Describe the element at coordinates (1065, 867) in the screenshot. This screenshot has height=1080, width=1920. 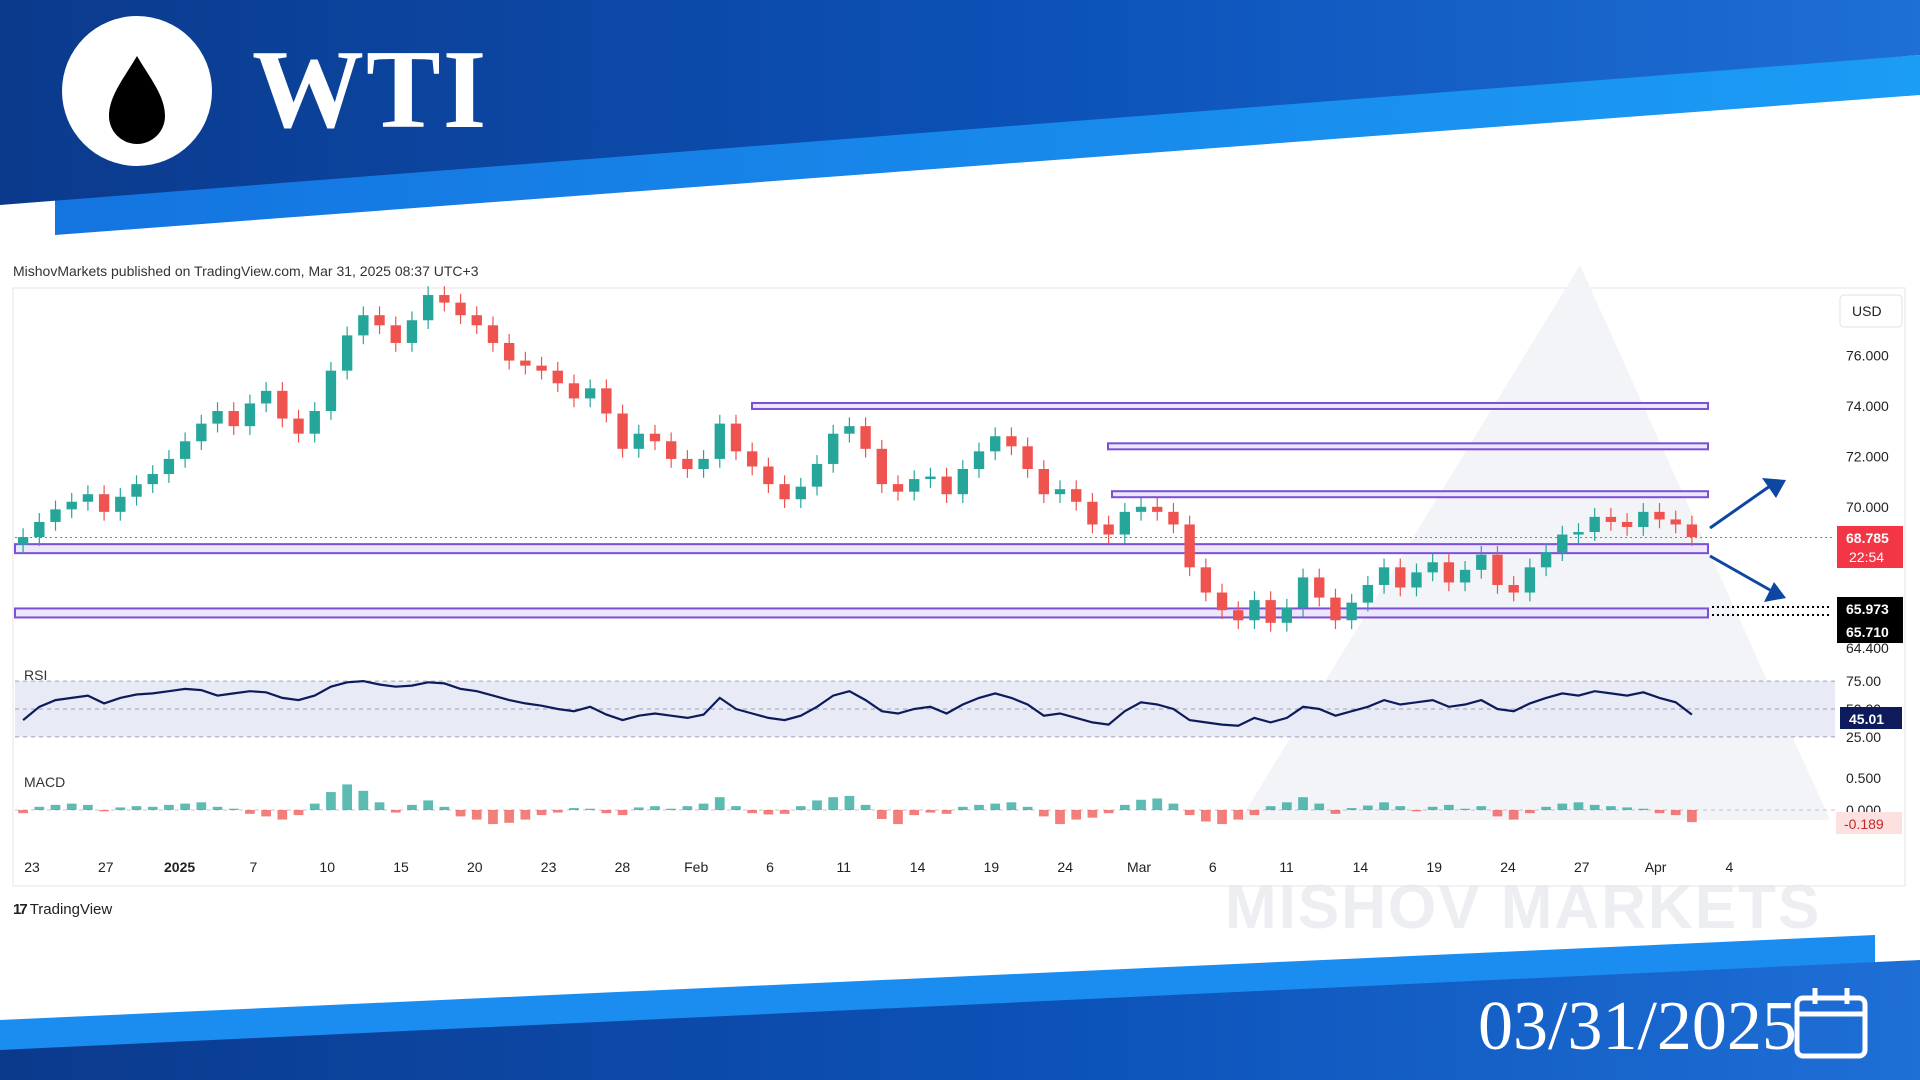
I see `x-tick-label: 24` at that location.